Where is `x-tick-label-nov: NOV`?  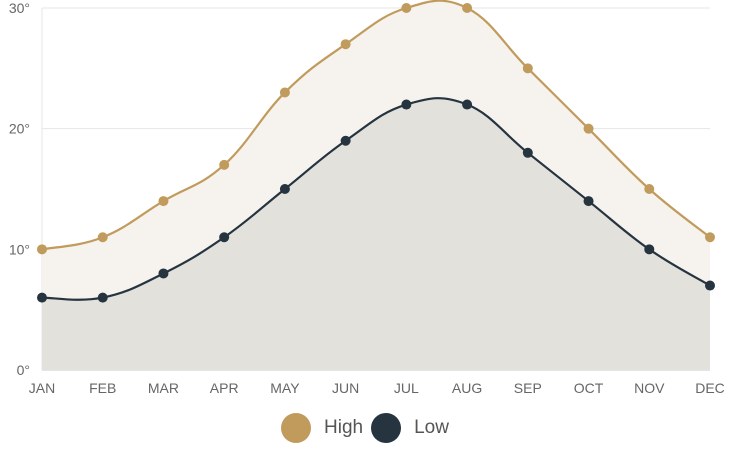
x-tick-label-nov: NOV is located at coordinates (649, 388).